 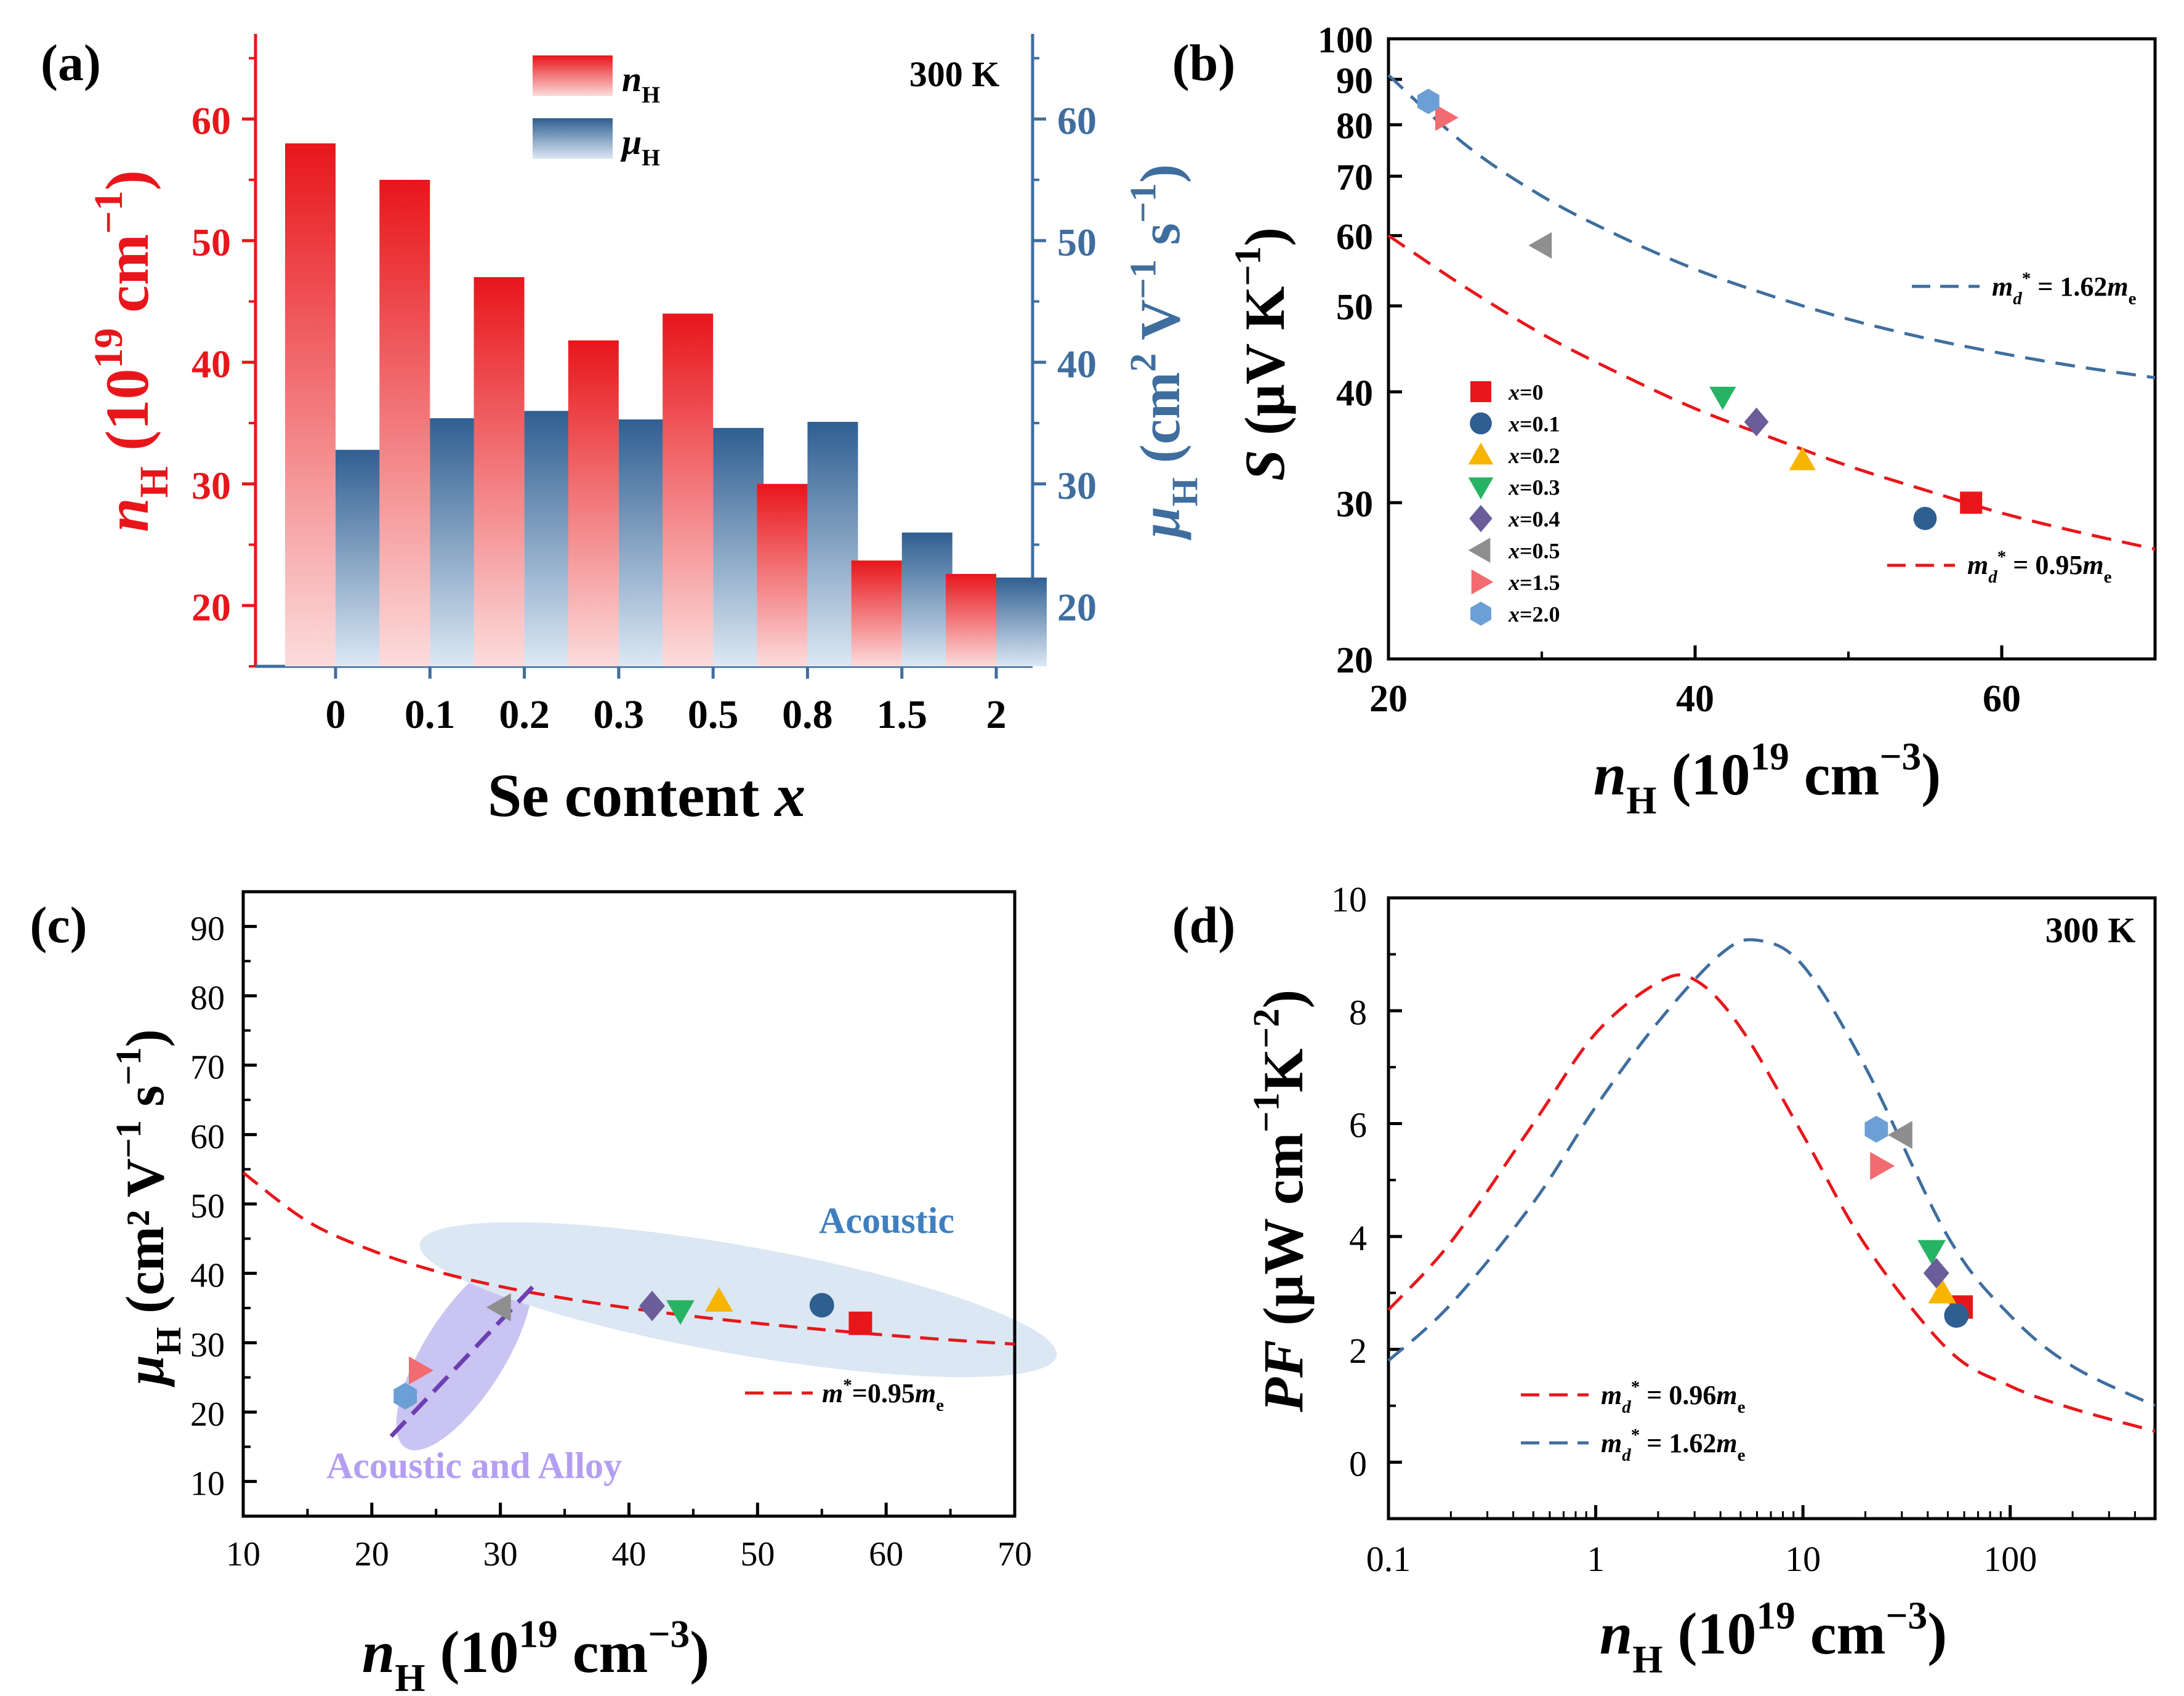 I want to click on y-axis-label-left-a-part: −1, so click(x=108, y=212).